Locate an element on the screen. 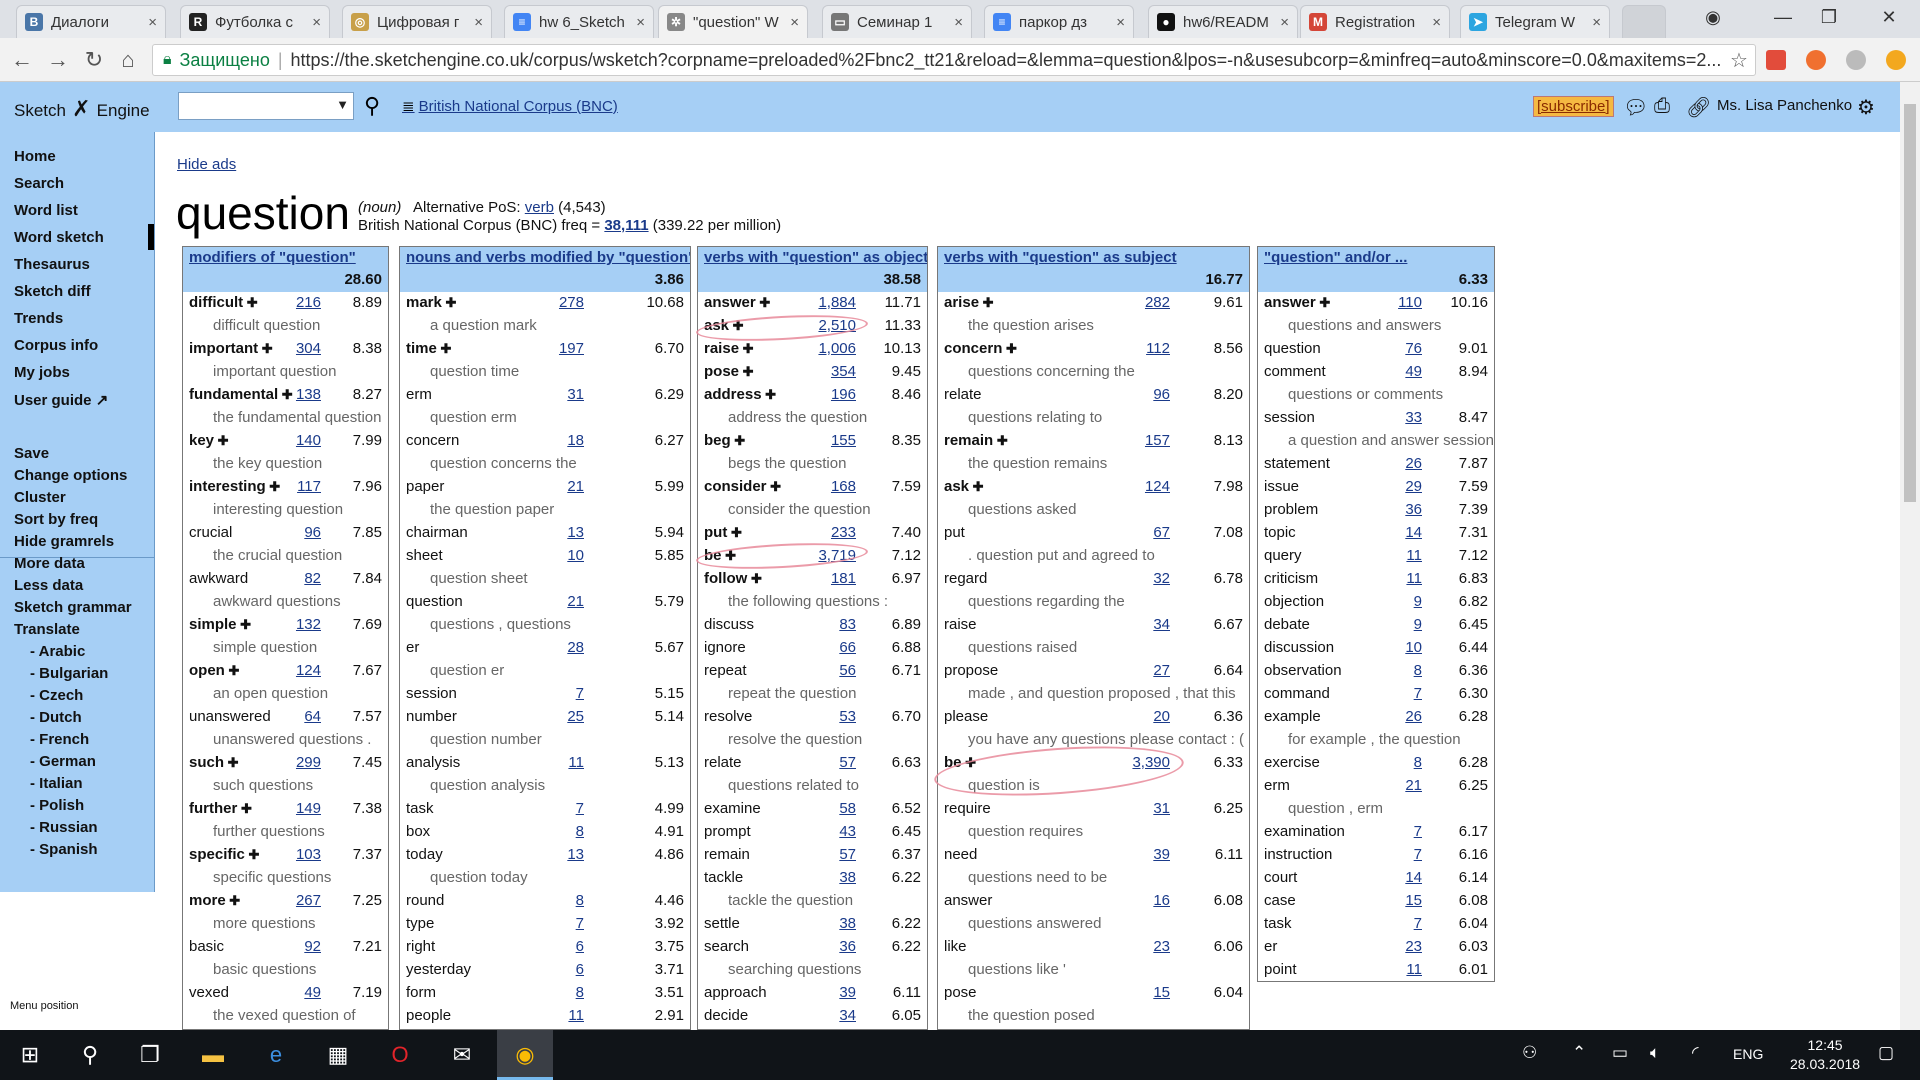 The width and height of the screenshot is (1920, 1080). collocate-frequency-link: 31 is located at coordinates (575, 394).